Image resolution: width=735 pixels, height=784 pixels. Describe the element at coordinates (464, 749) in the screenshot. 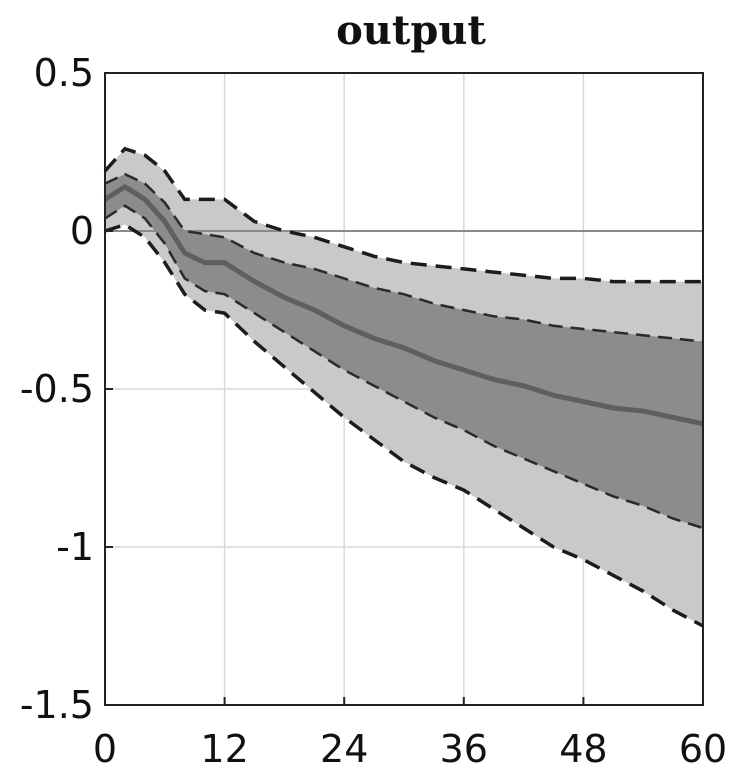

I see `x-tick-label: 36` at that location.